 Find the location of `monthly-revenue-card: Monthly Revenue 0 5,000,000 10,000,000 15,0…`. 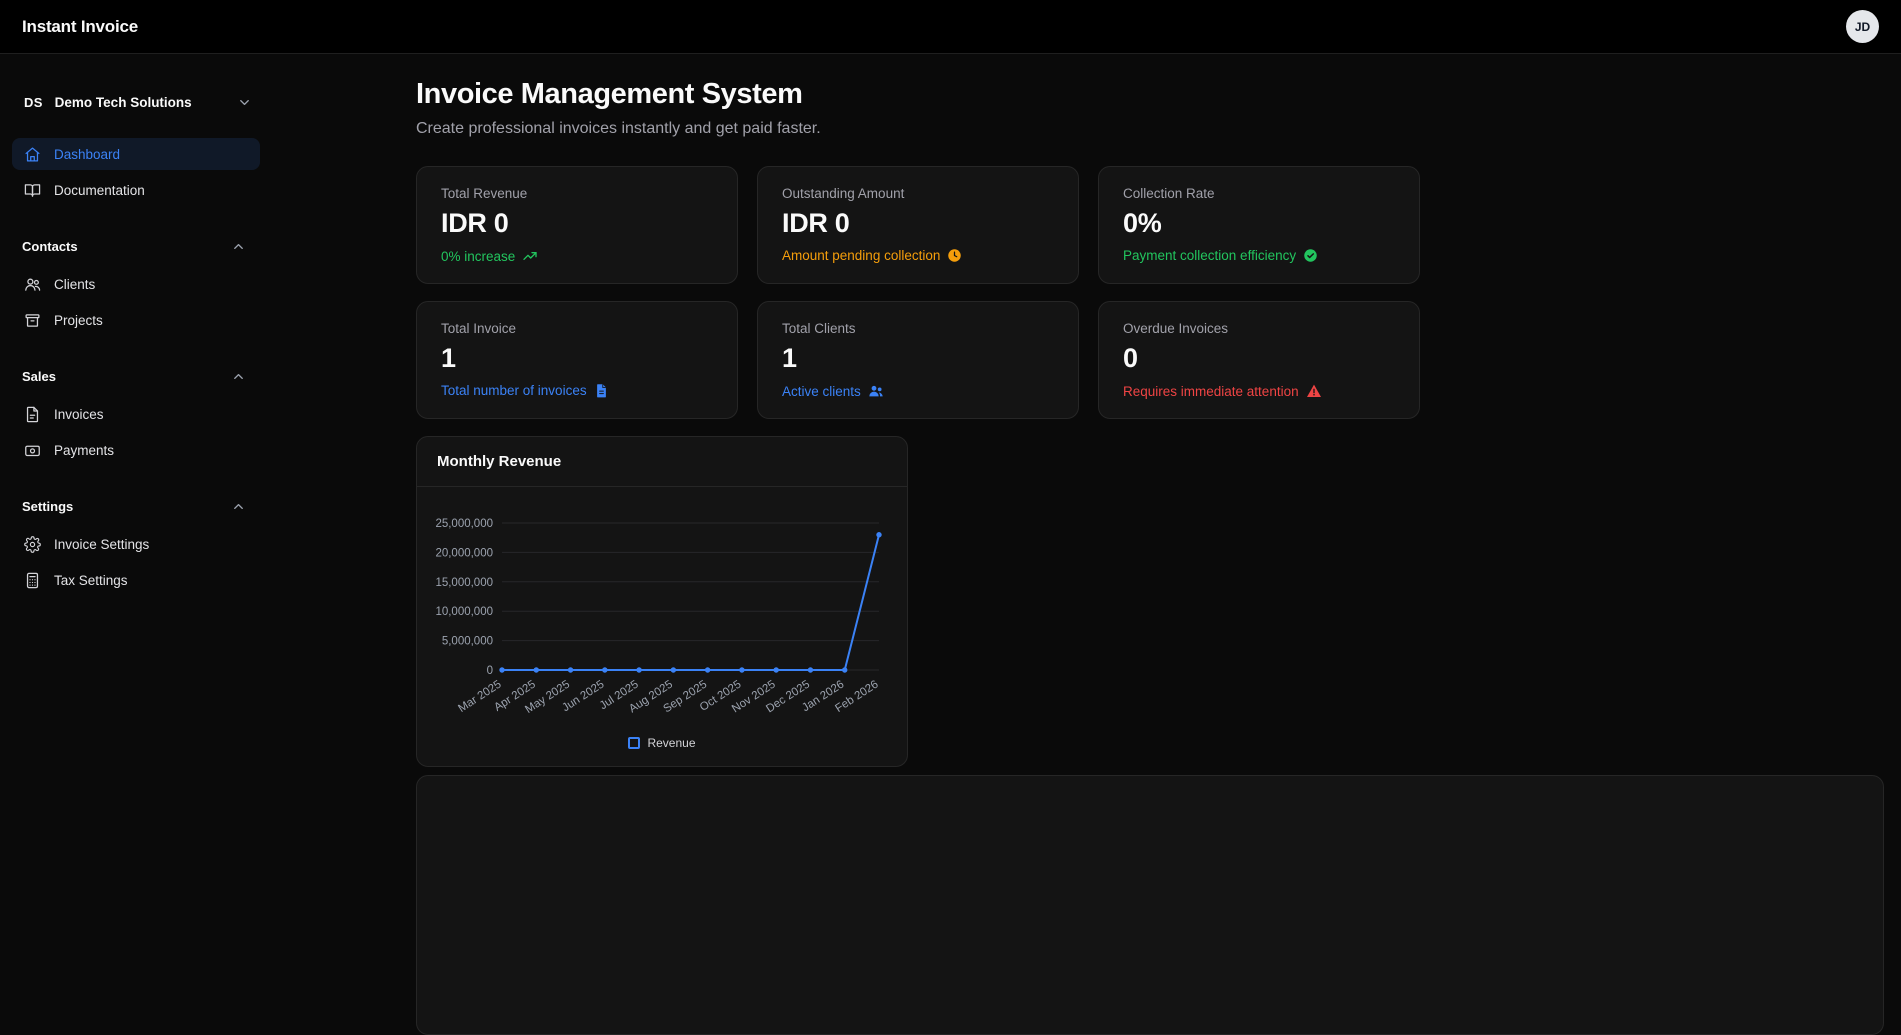

monthly-revenue-card: Monthly Revenue 0 5,000,000 10,000,000 15,0… is located at coordinates (662, 601).